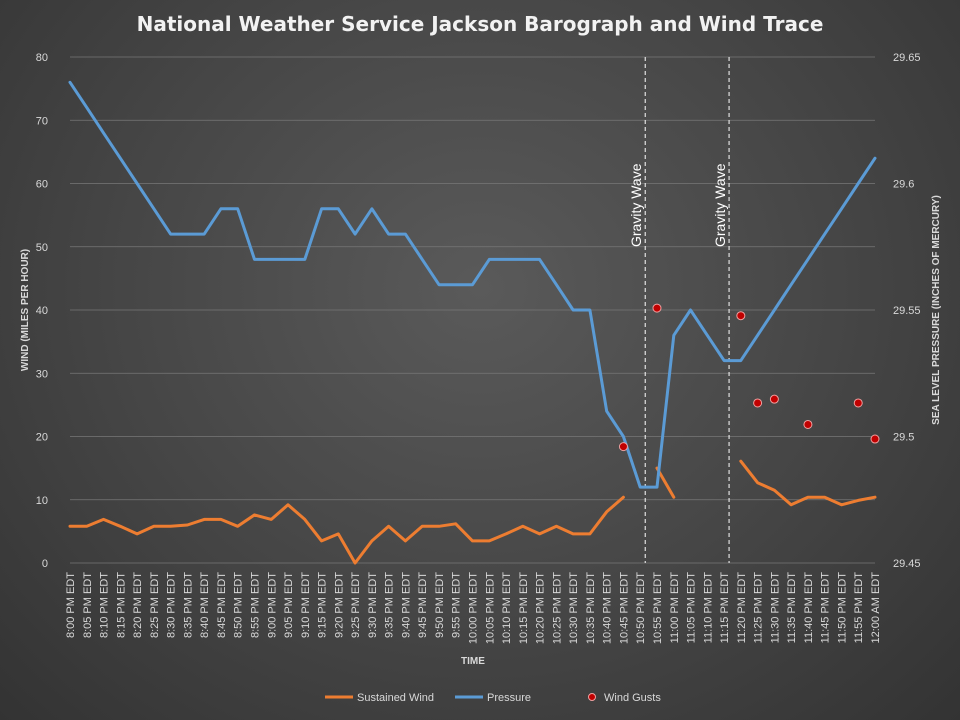 This screenshot has width=960, height=720. I want to click on x-tick-label: 10:20 PM EDT, so click(541, 608).